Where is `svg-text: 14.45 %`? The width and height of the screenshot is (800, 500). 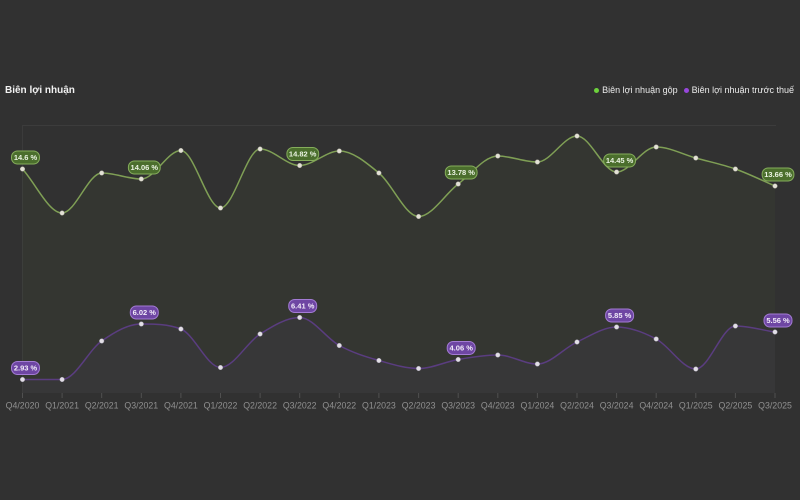 svg-text: 14.45 % is located at coordinates (620, 160).